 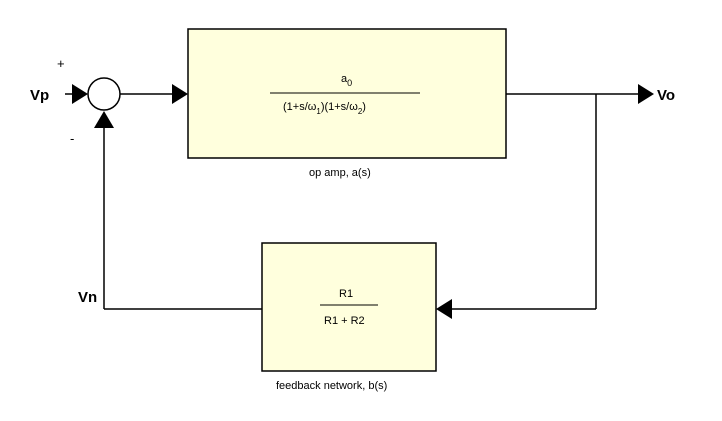 What do you see at coordinates (346, 80) in the screenshot?
I see `opamp-numerator: a0` at bounding box center [346, 80].